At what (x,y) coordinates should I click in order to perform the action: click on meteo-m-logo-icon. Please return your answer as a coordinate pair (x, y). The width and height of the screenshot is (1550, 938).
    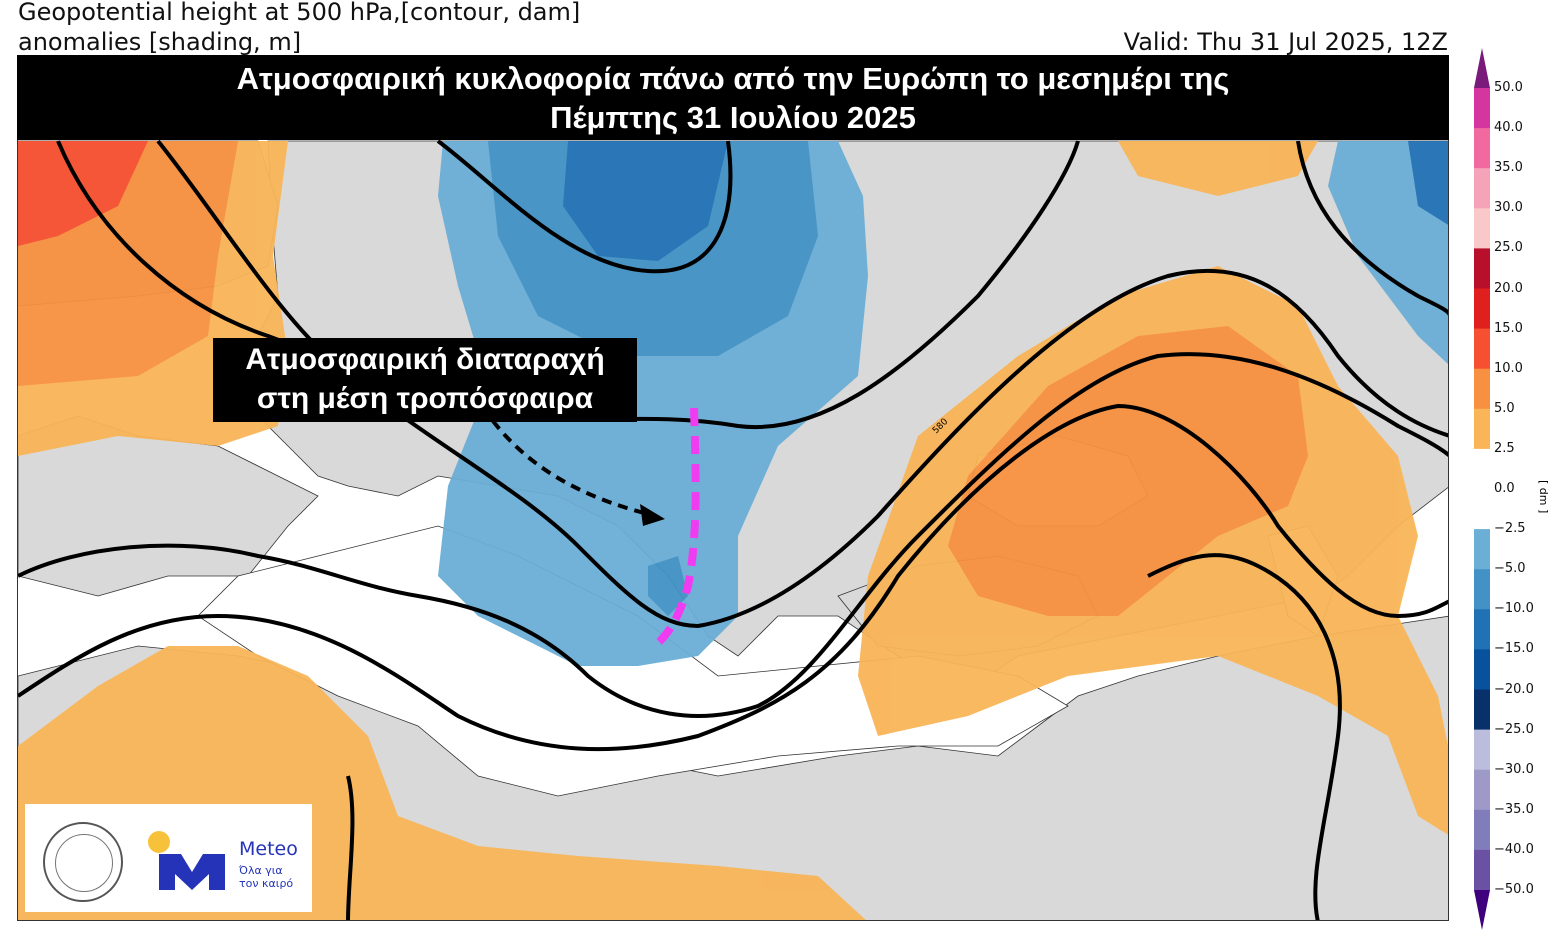
    Looking at the image, I should click on (186, 860).